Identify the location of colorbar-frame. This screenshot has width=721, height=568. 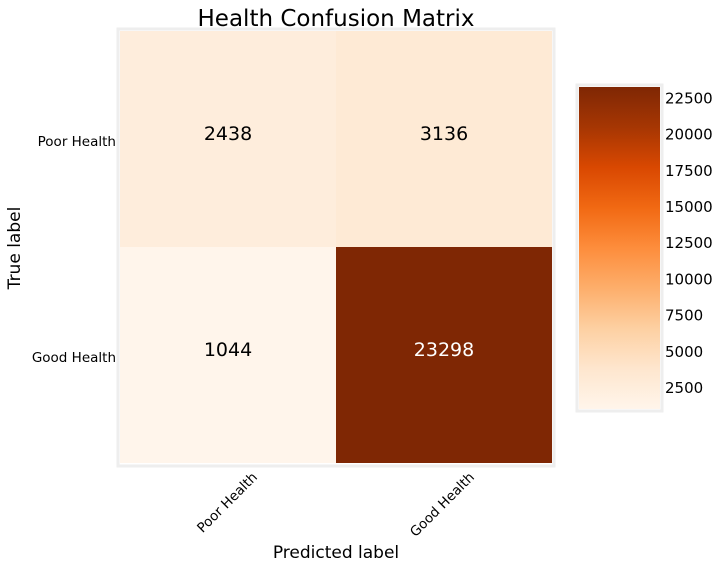
(619, 248).